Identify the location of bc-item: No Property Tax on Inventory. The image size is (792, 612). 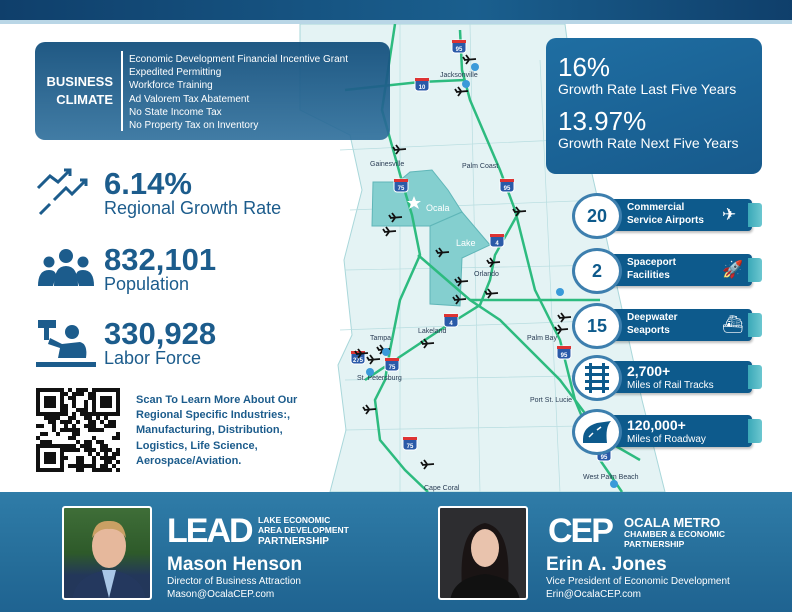
(194, 126).